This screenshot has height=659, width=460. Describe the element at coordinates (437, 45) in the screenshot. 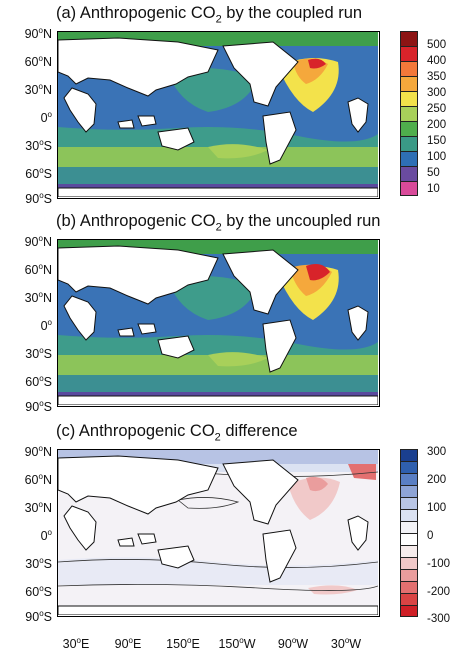

I see `colorbar-tick: 500` at that location.